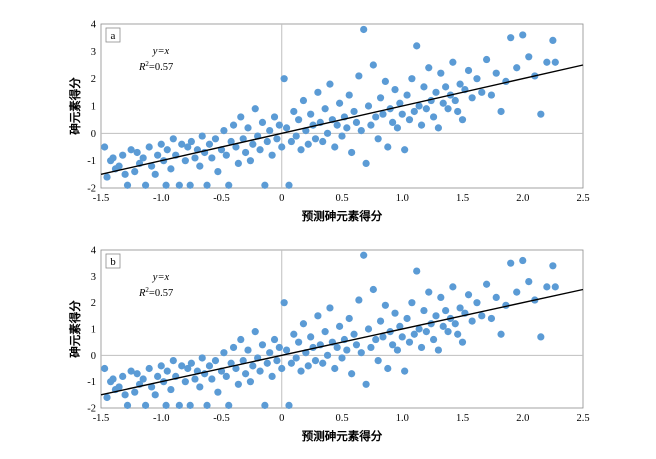 The image size is (656, 459). What do you see at coordinates (93, 134) in the screenshot?
I see `y-tick-label: 0` at bounding box center [93, 134].